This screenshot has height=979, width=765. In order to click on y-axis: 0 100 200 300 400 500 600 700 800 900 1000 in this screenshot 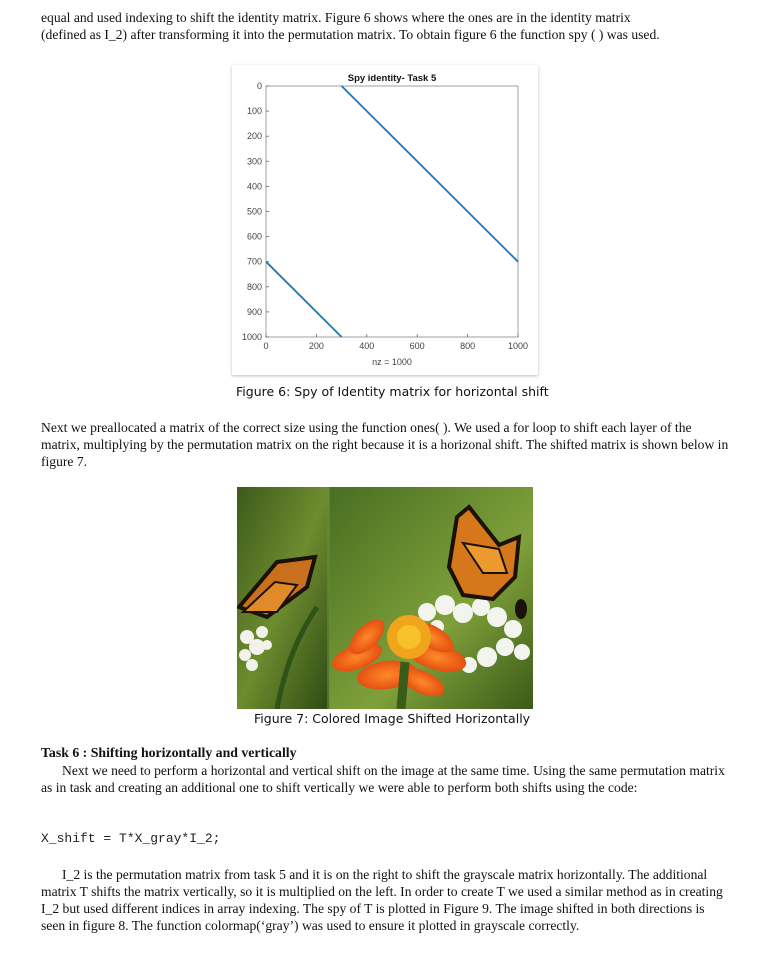, I will do `click(255, 211)`.